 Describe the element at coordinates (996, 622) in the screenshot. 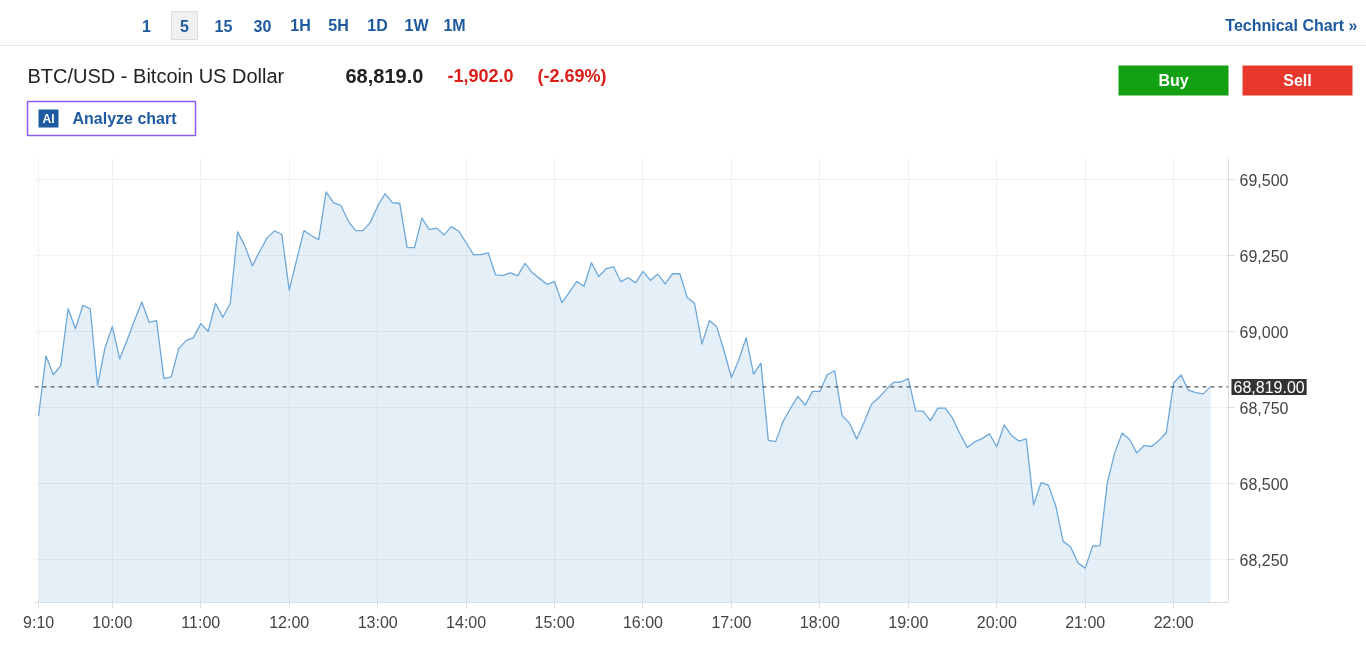

I see `x-tick-label: 20:00` at that location.